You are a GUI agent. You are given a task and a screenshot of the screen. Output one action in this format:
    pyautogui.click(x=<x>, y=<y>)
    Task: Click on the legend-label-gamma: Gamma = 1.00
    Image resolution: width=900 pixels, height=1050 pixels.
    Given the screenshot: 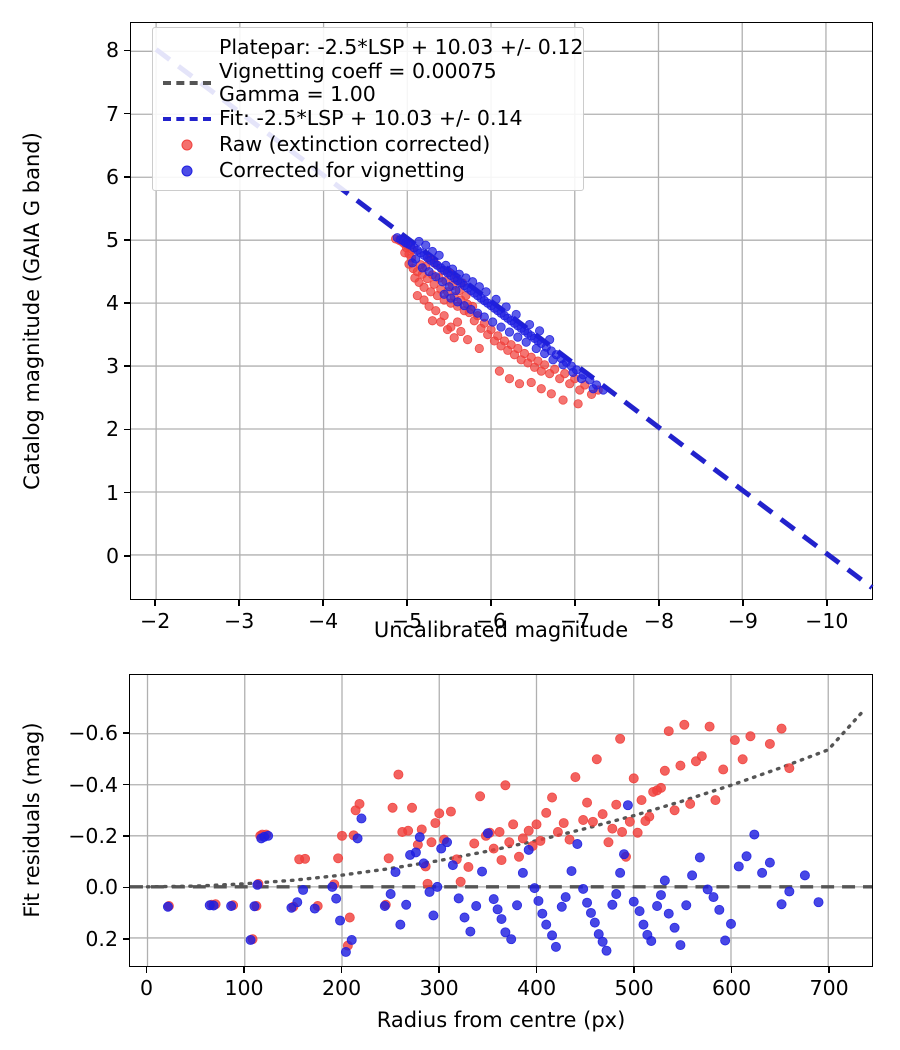 What is the action you would take?
    pyautogui.click(x=297, y=93)
    